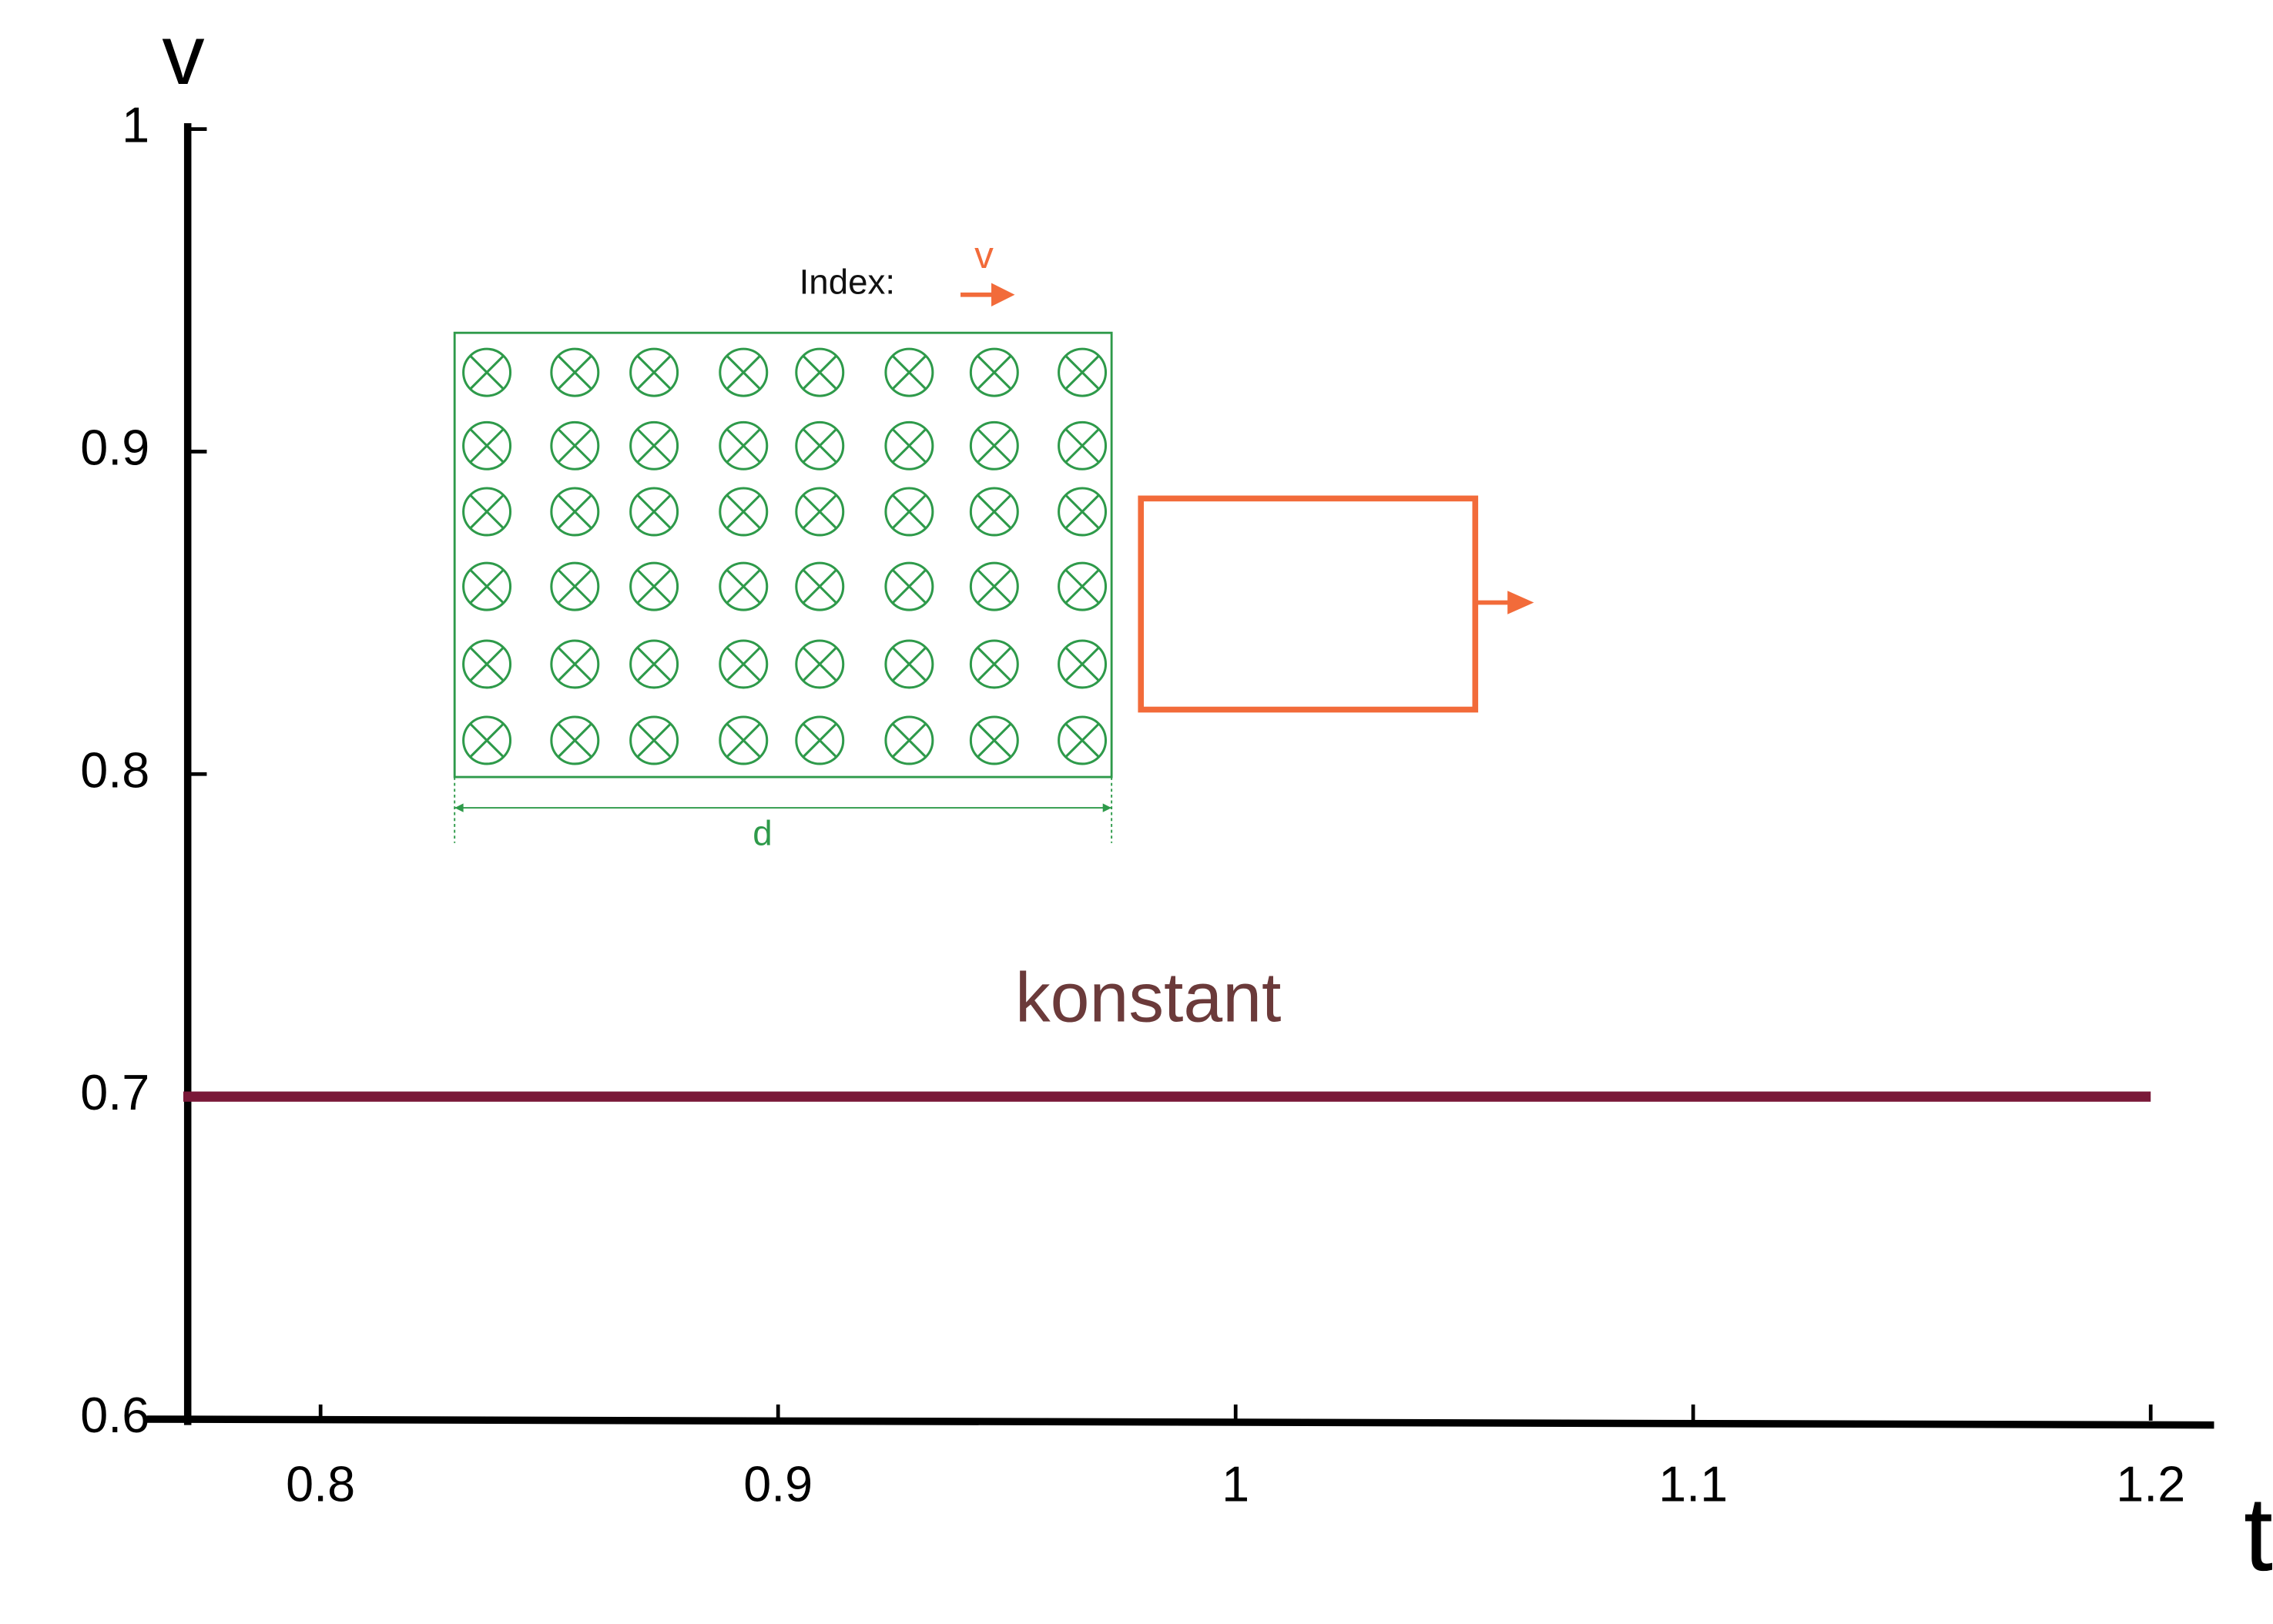 This screenshot has height=1624, width=2273. Describe the element at coordinates (2150, 1484) in the screenshot. I see `x-tick-label: 1.2` at that location.